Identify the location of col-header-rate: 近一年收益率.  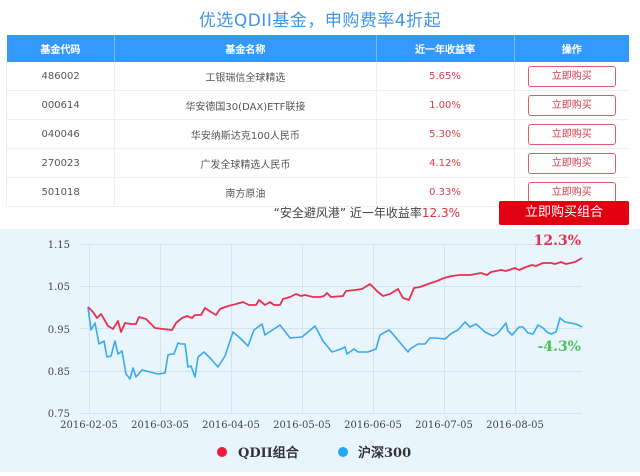
(445, 48).